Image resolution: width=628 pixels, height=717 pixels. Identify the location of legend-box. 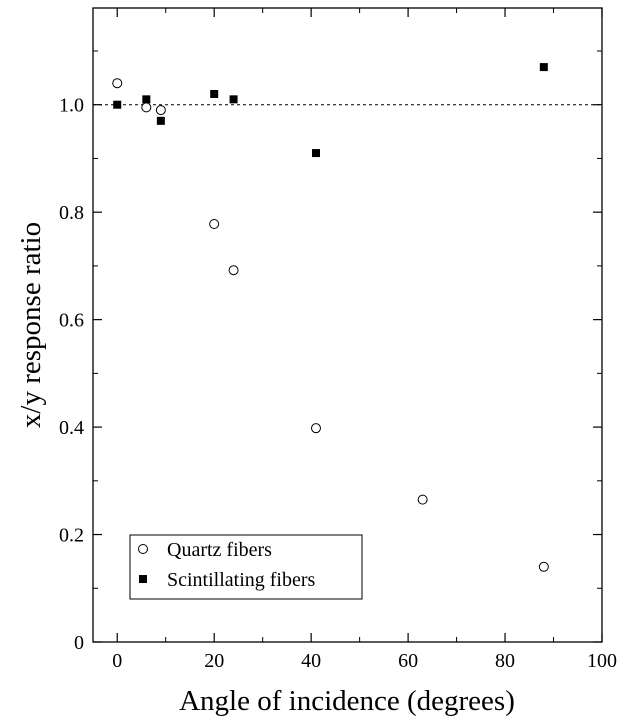
(246, 567).